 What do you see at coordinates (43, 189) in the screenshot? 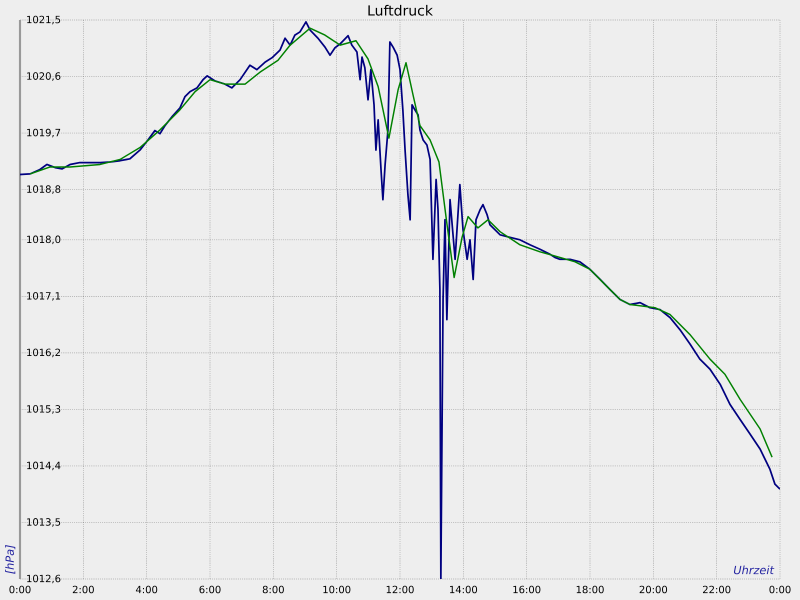
I see `y-tick-label: 1018,8` at bounding box center [43, 189].